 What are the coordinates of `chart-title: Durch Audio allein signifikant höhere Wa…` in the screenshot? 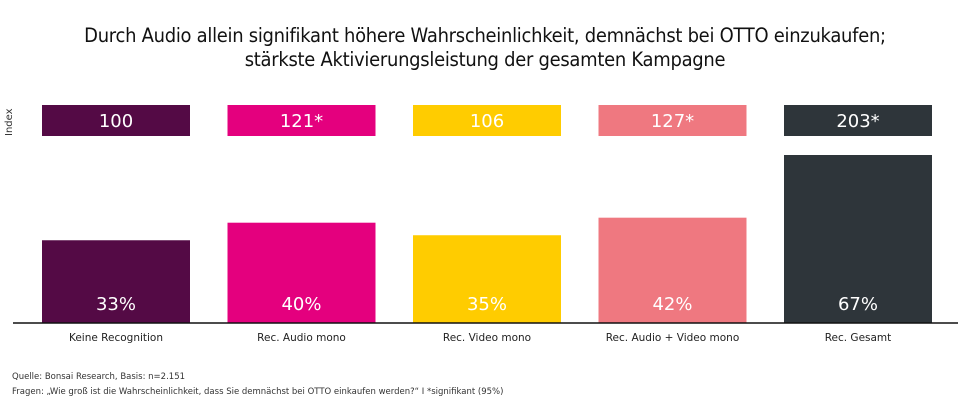 It's located at (485, 48).